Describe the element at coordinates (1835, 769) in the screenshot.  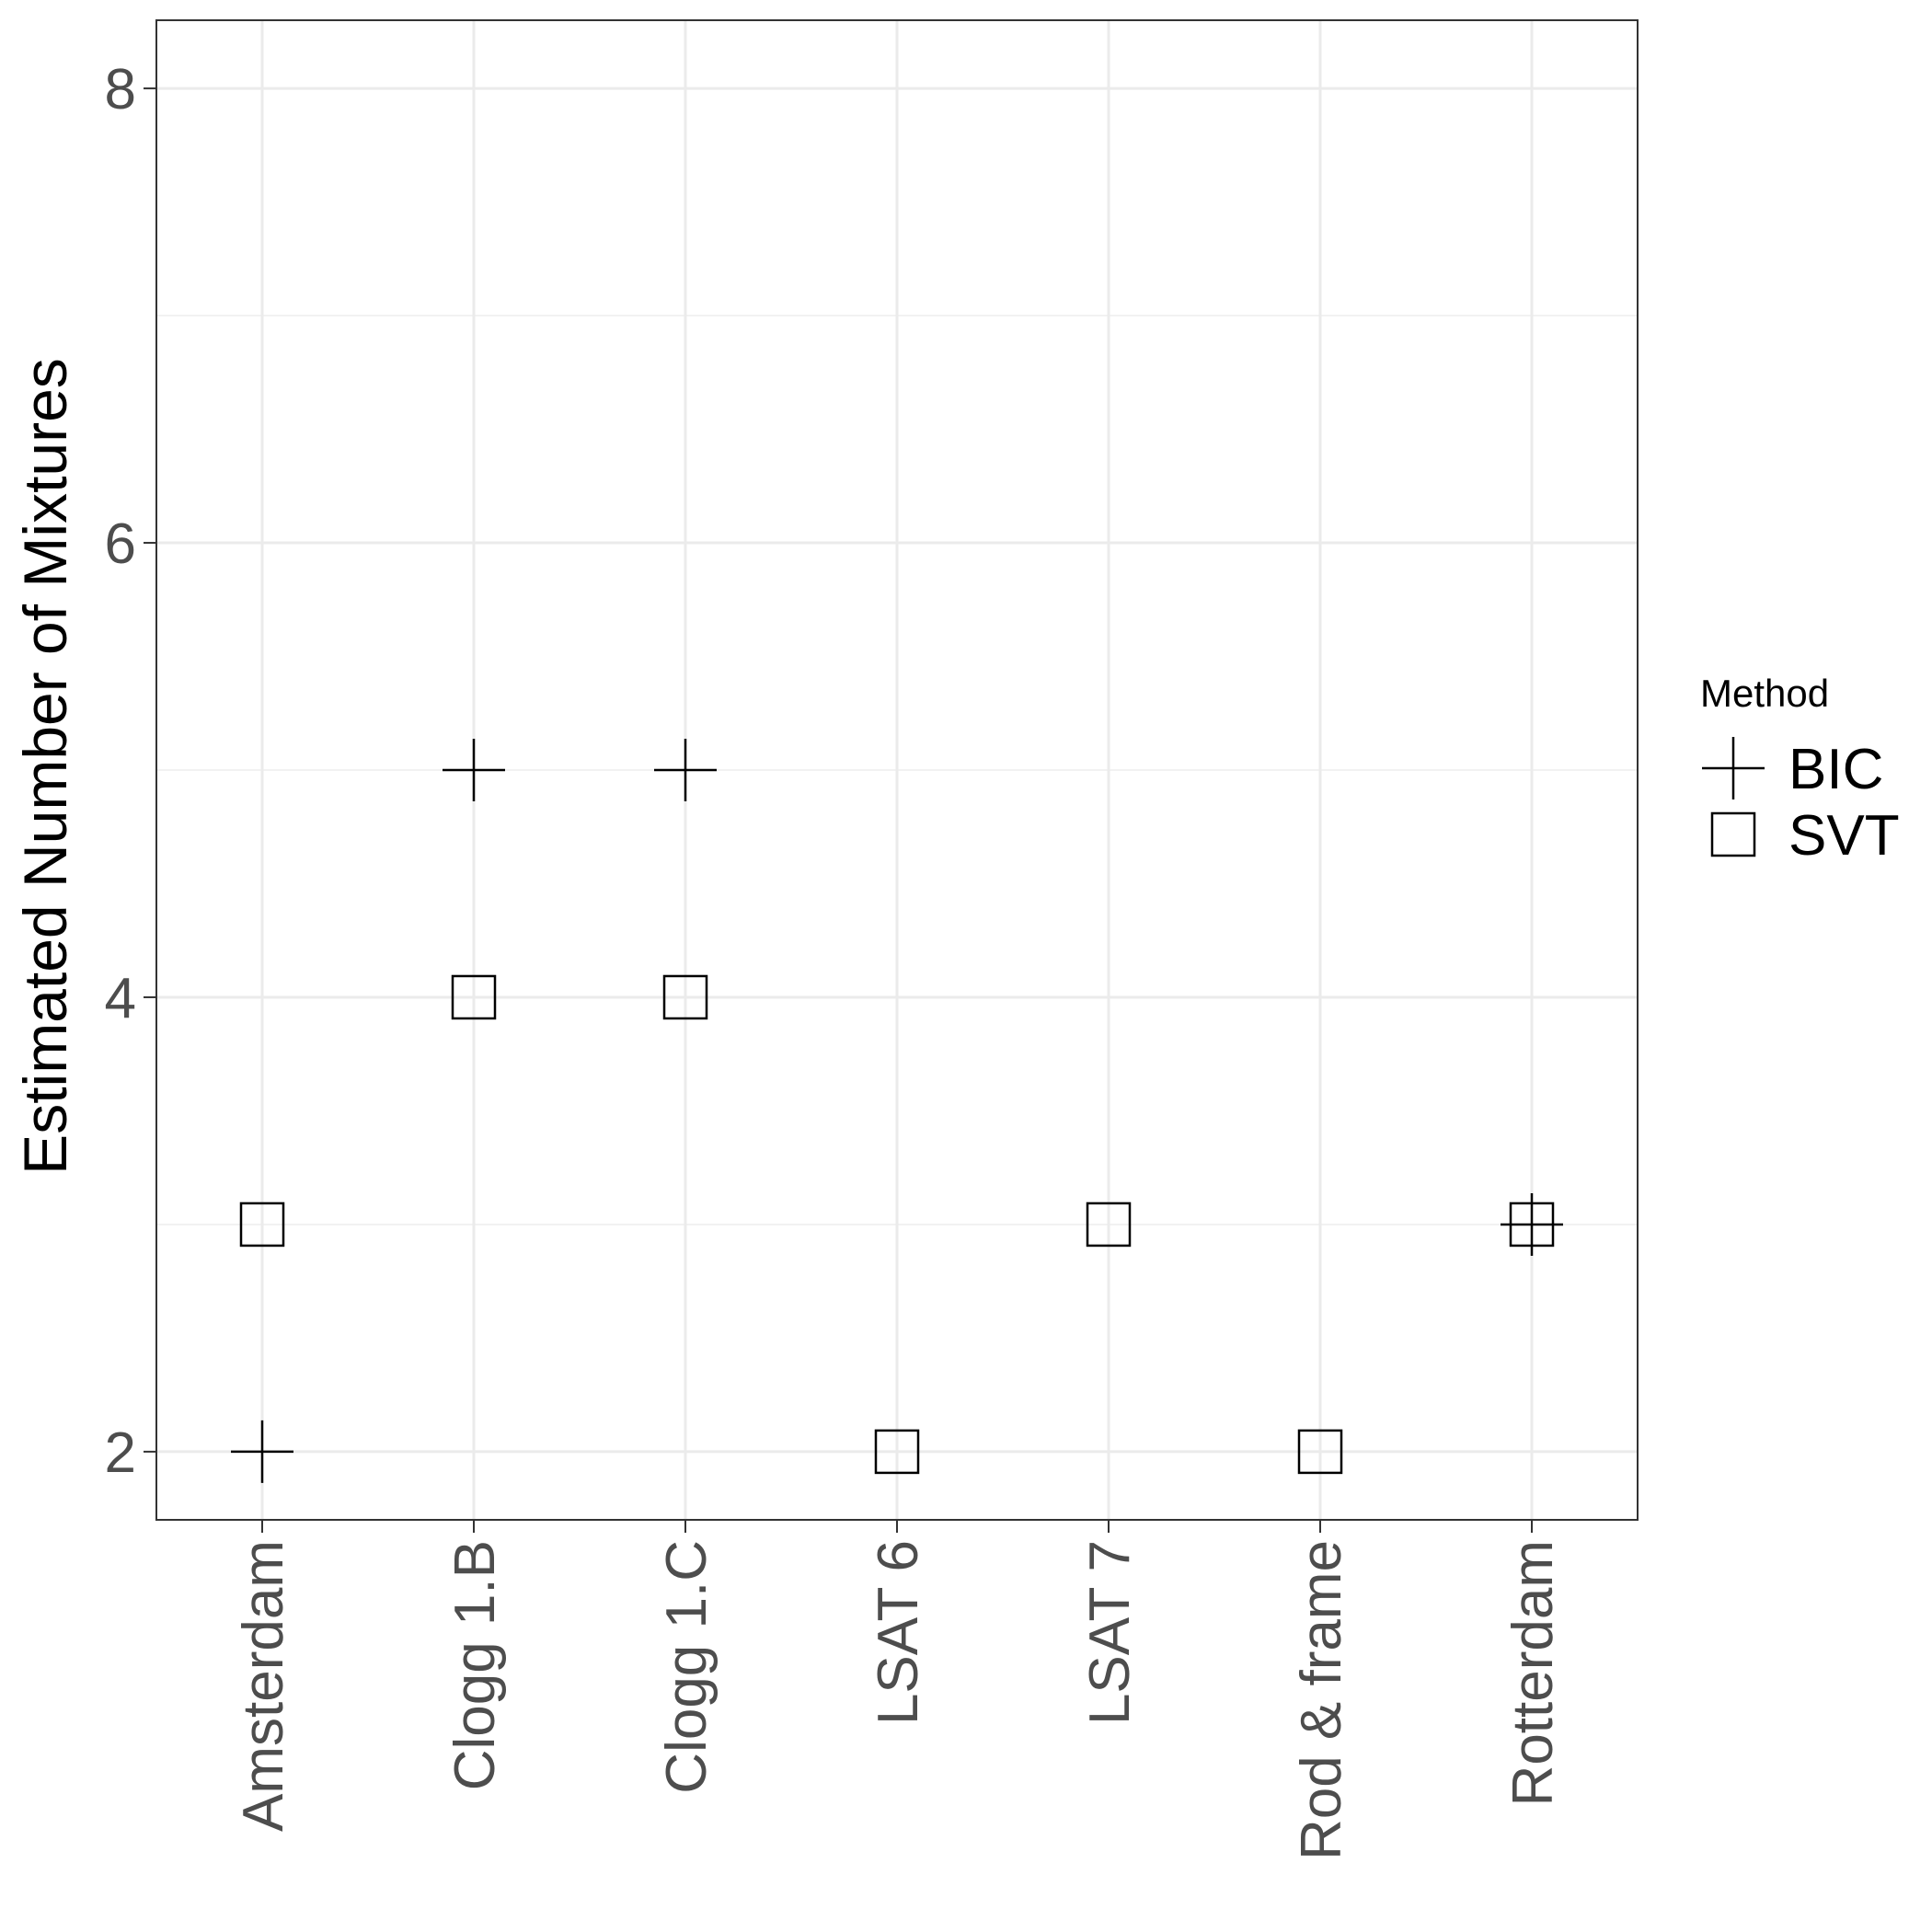
I see `legend-label: BIC` at that location.